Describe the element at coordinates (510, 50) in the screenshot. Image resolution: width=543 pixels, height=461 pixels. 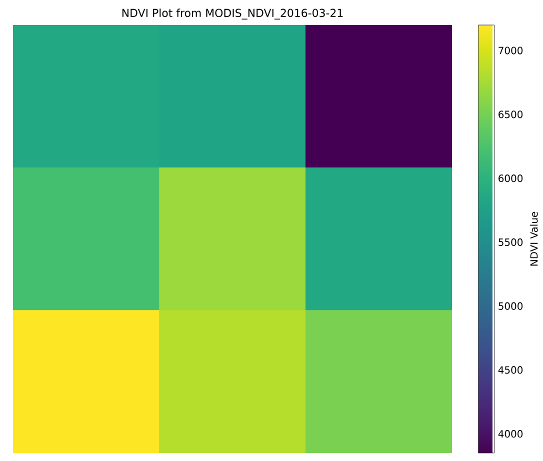
I see `color-bar-label: 7000` at that location.